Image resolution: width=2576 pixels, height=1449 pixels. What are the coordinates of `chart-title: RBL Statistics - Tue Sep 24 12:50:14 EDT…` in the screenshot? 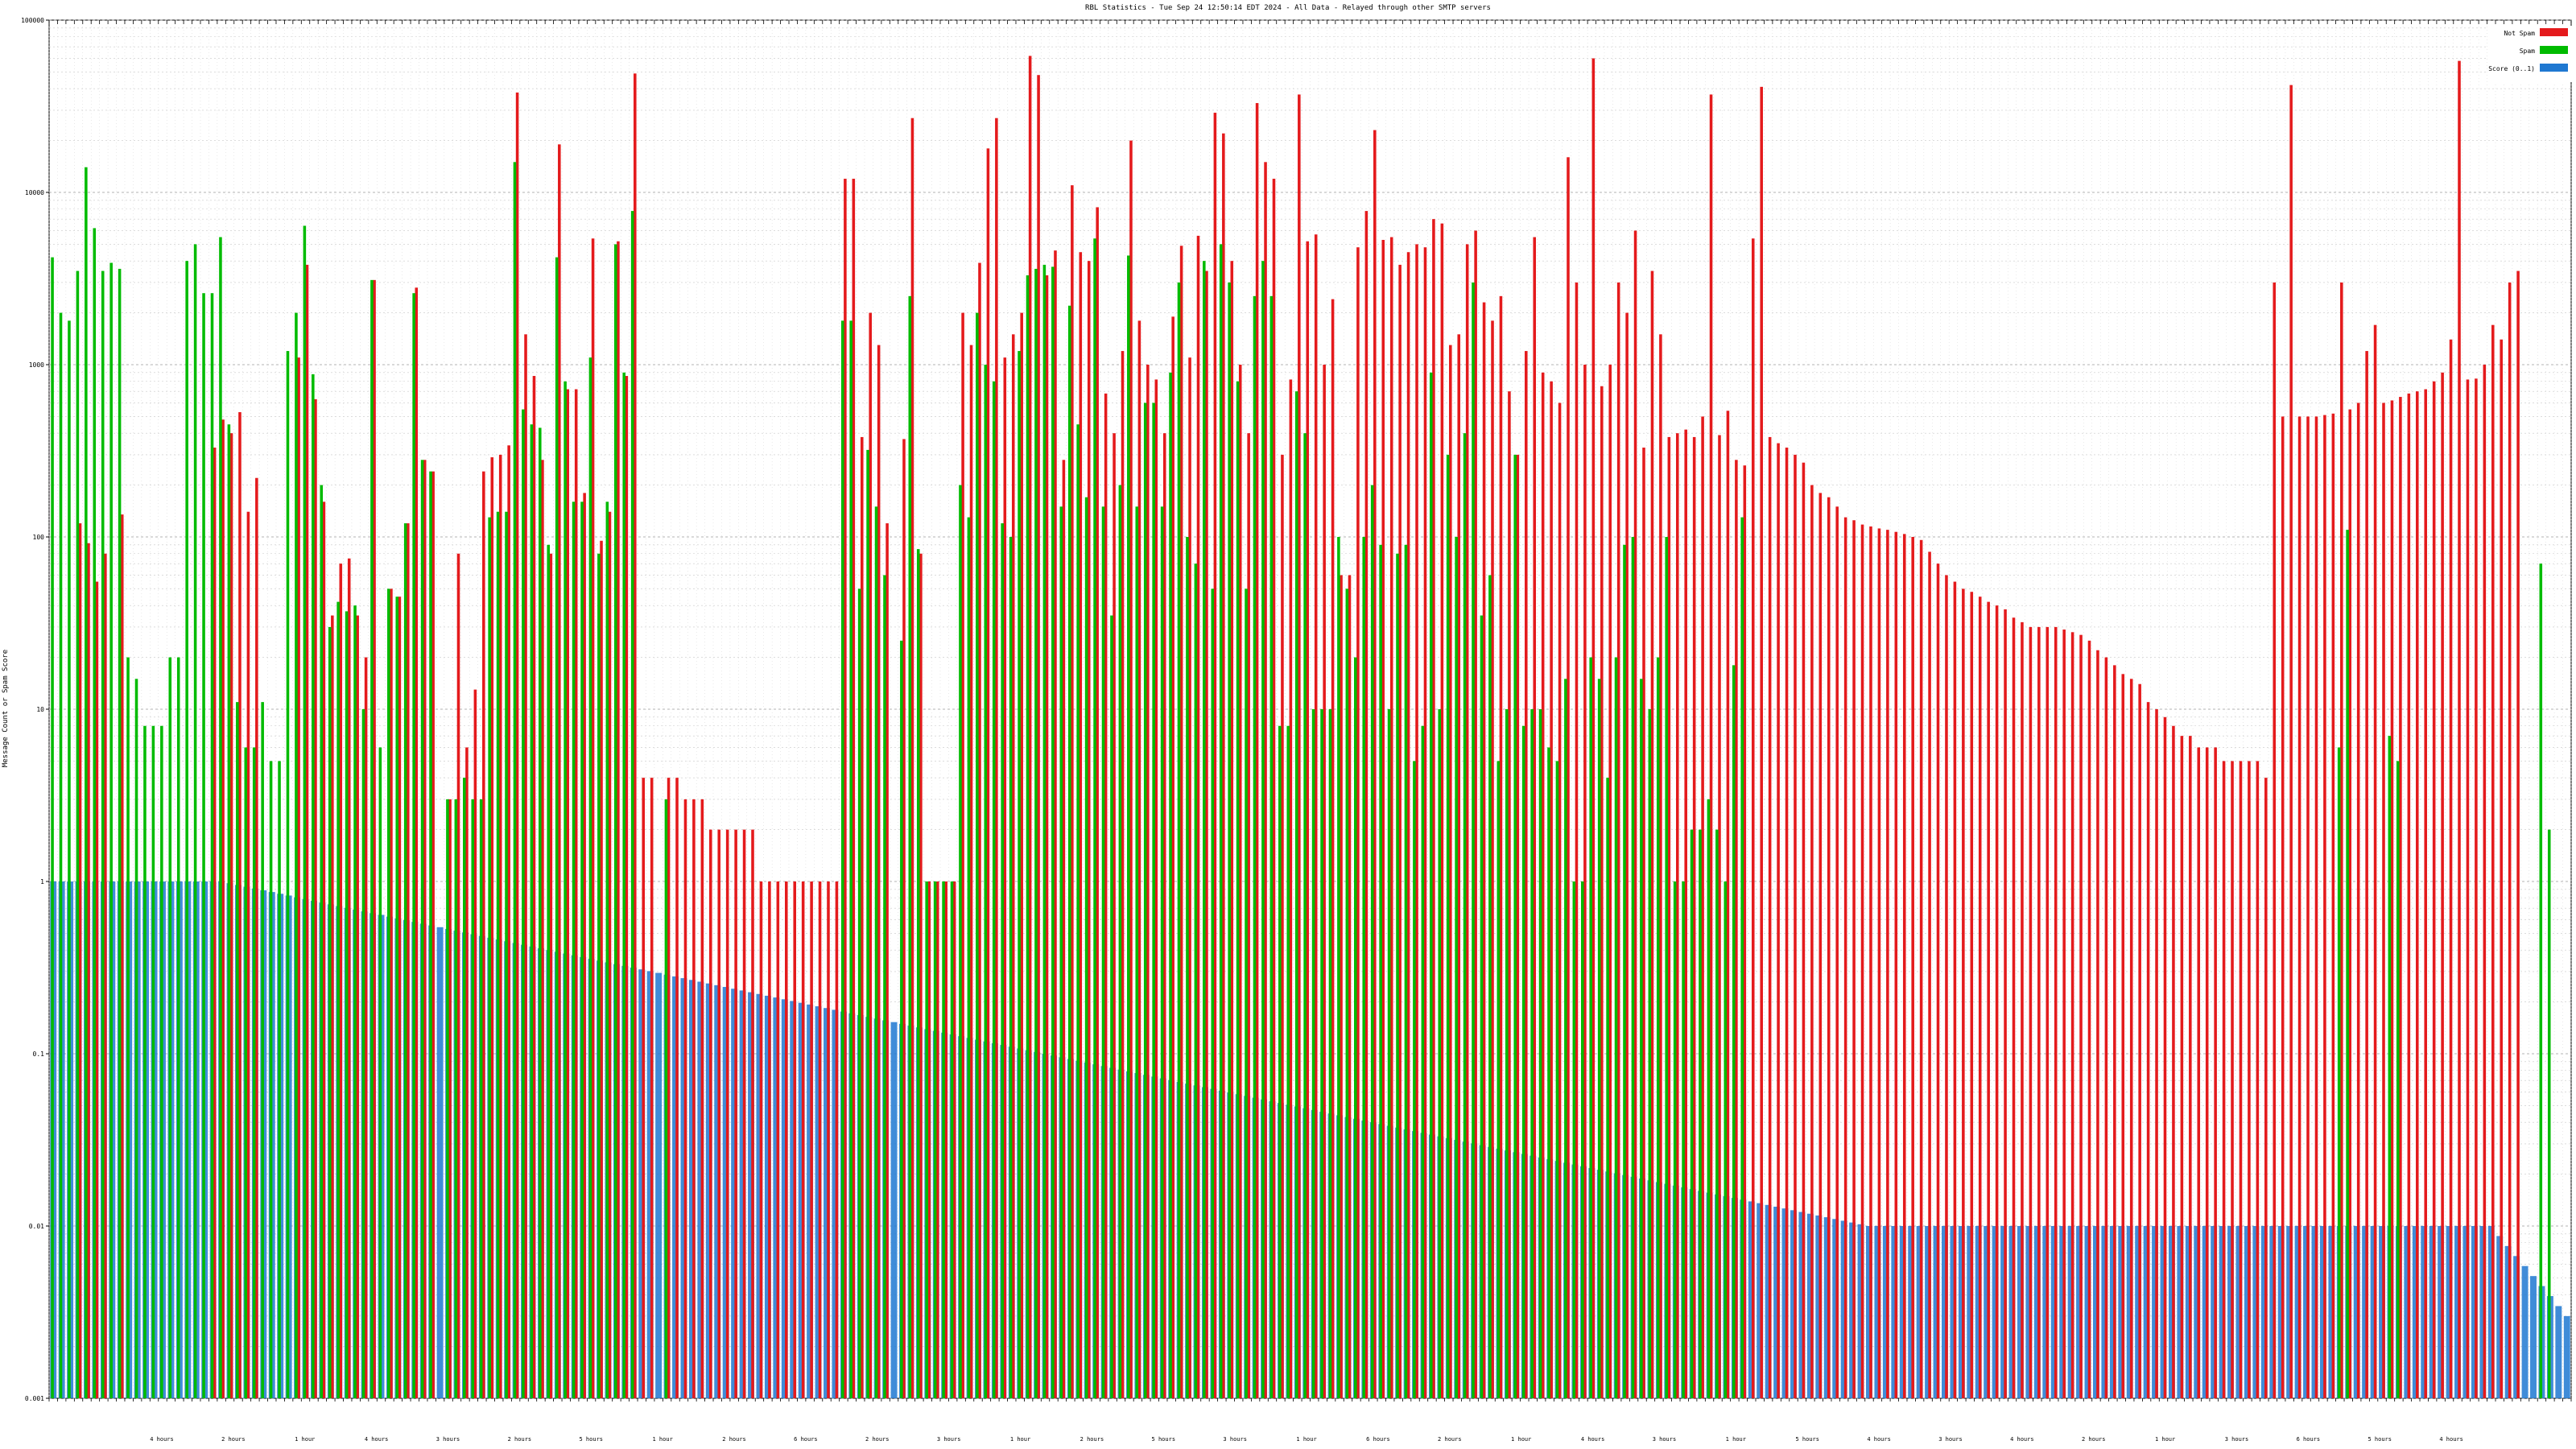 It's located at (1288, 8).